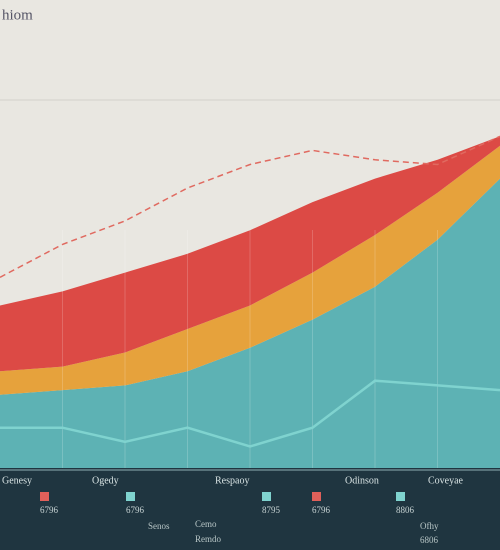 This screenshot has width=500, height=550. What do you see at coordinates (429, 540) in the screenshot?
I see `footer-note: 6806` at bounding box center [429, 540].